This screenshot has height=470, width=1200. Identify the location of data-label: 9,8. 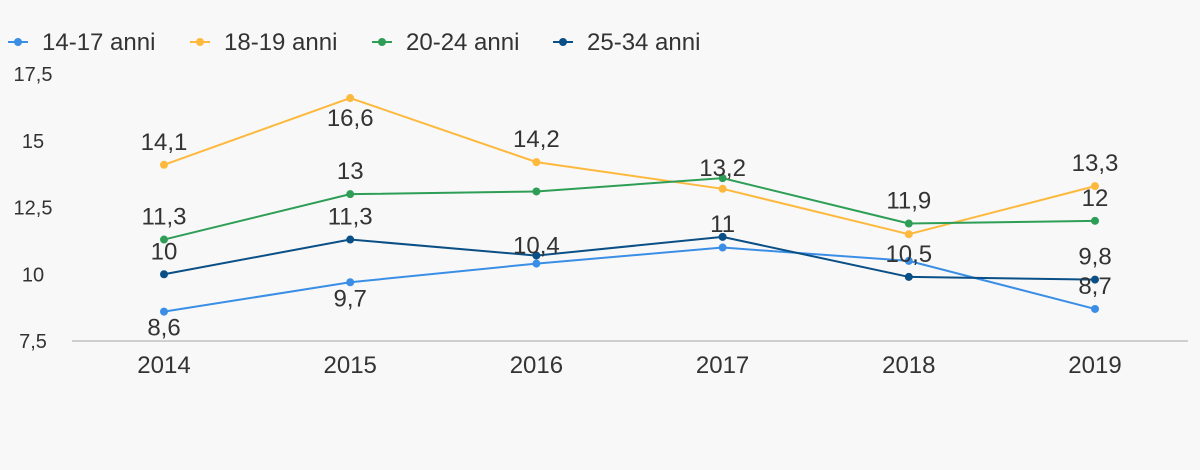
(1094, 257).